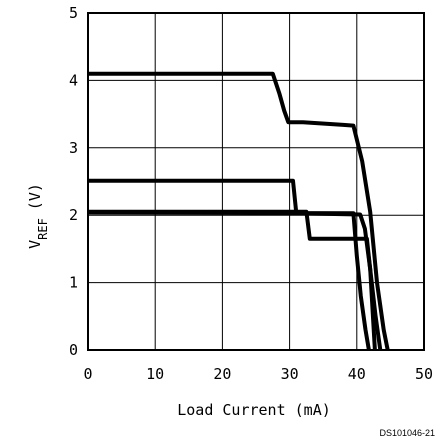 Image resolution: width=442 pixels, height=444 pixels. I want to click on y-axis-label-unit: (V), so click(35, 196).